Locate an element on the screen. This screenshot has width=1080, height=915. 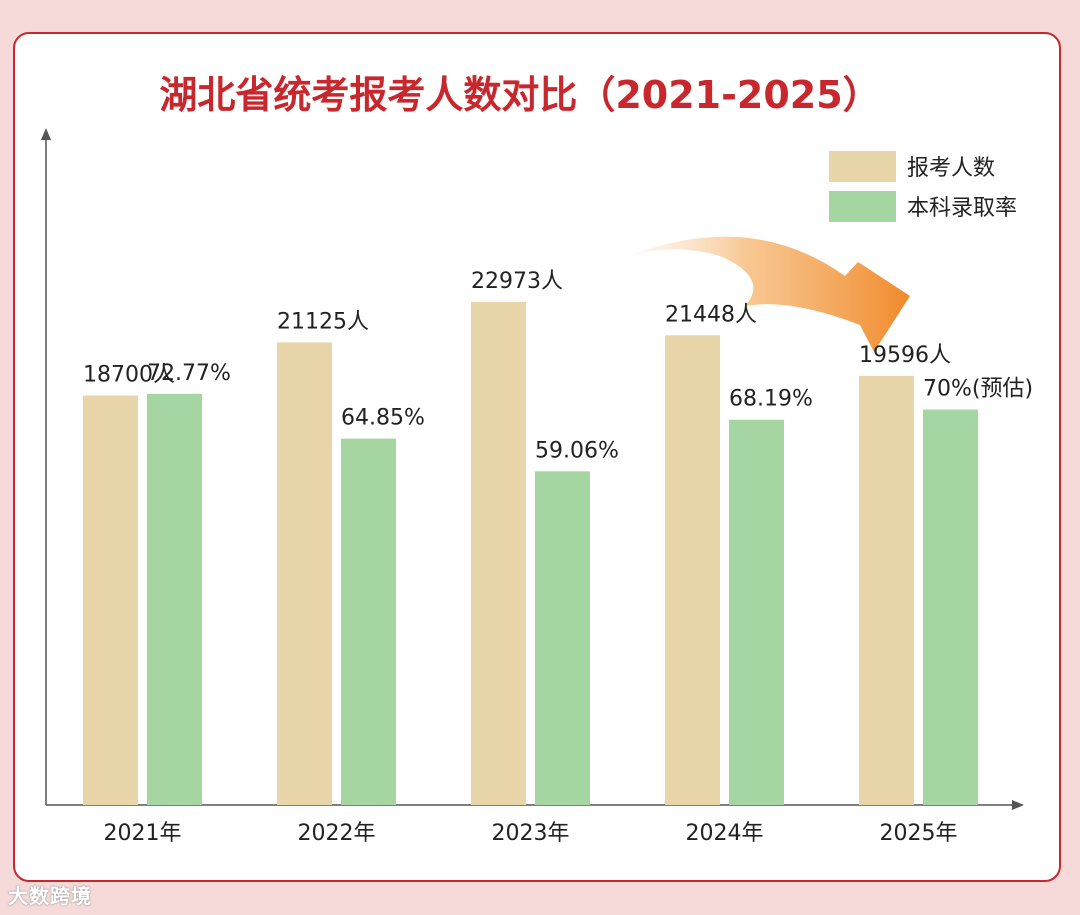
data-label-admission-rate-4: 68.19% is located at coordinates (771, 399).